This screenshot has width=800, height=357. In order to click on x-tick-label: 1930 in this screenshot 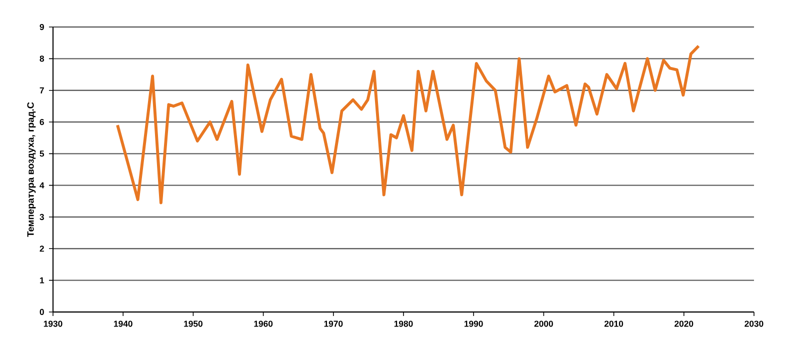, I will do `click(53, 323)`.